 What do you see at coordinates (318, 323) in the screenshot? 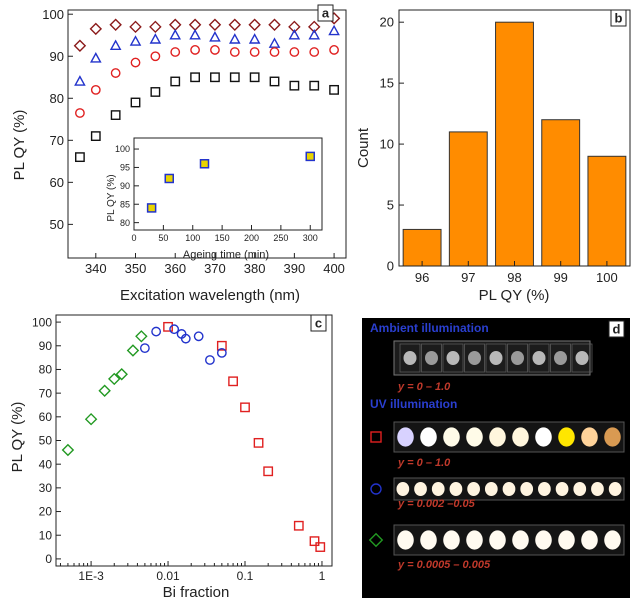
I see `panel-c-label-box` at bounding box center [318, 323].